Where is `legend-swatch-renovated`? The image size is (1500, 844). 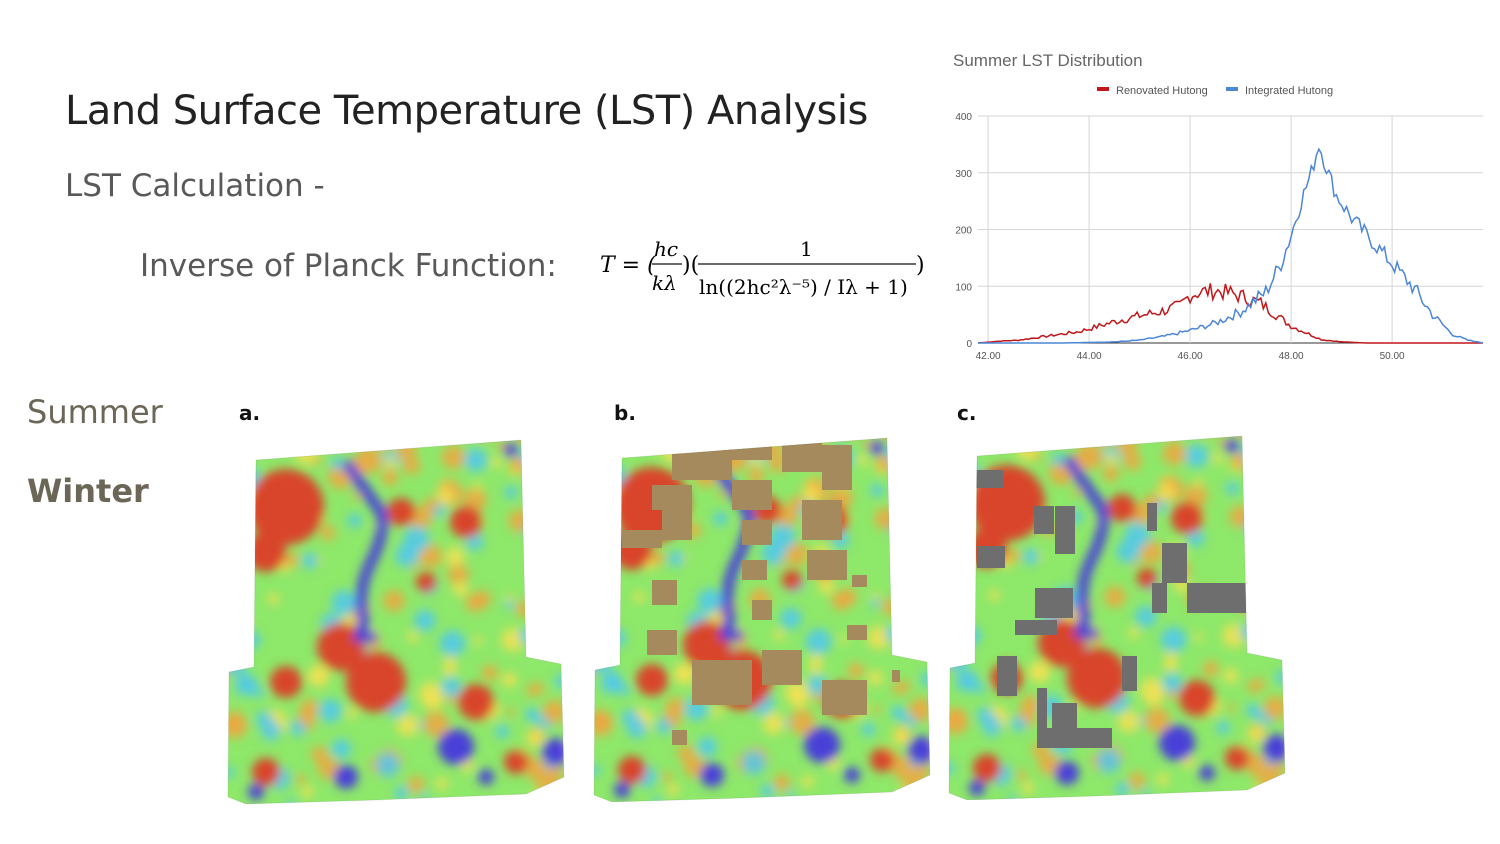 legend-swatch-renovated is located at coordinates (1103, 89).